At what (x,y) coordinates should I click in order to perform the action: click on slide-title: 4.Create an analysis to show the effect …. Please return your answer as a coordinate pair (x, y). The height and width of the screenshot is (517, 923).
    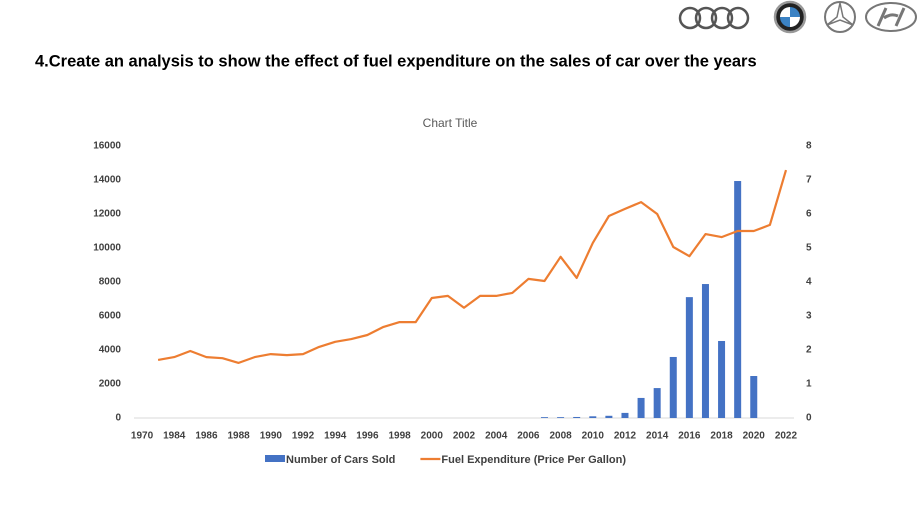
    Looking at the image, I should click on (396, 61).